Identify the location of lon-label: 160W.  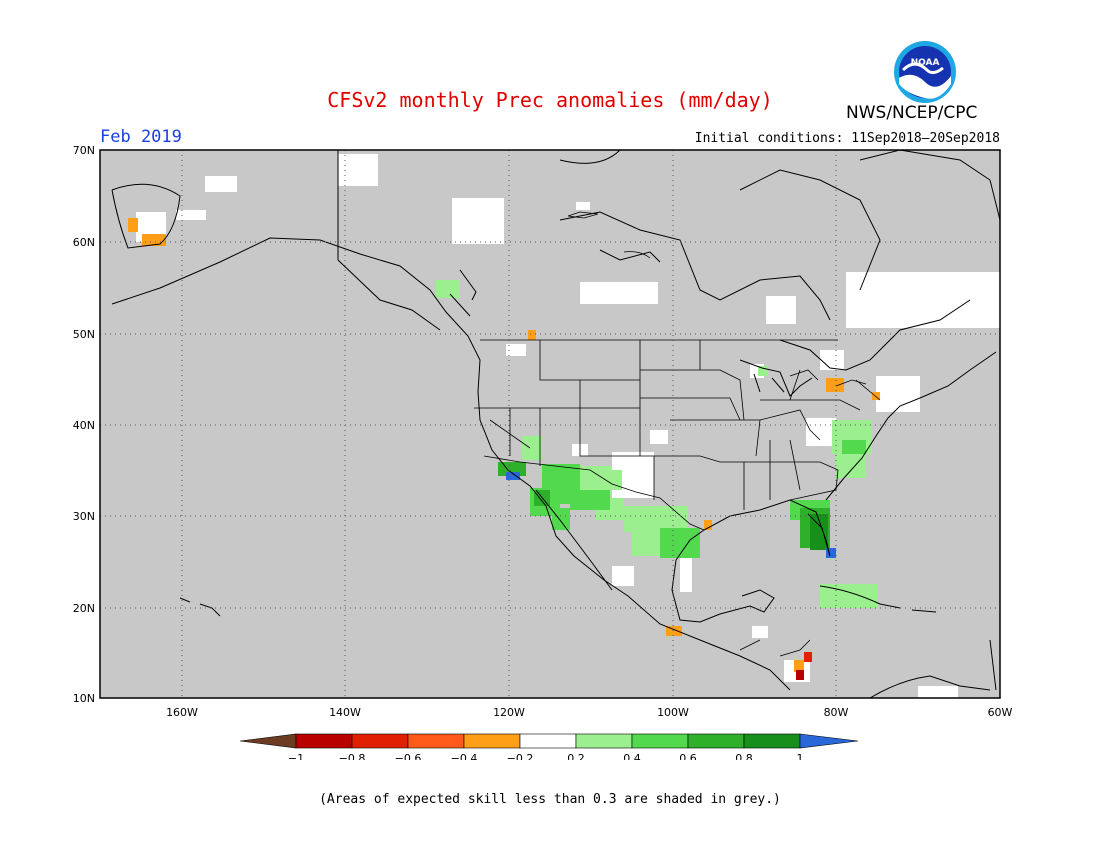
(182, 712).